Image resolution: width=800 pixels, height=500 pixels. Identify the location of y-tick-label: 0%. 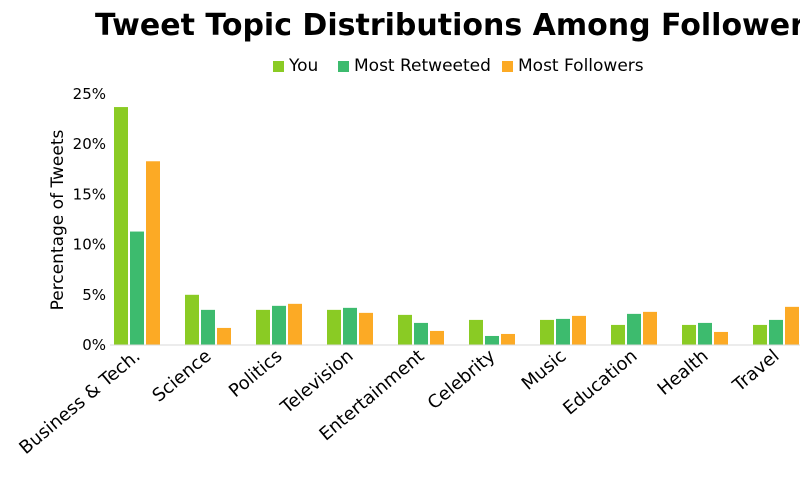
(94, 345).